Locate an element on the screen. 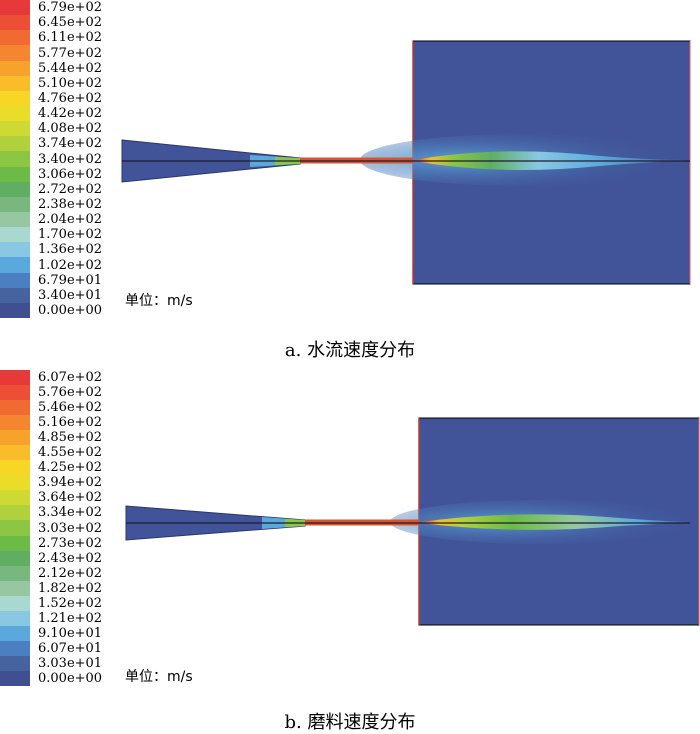  legend-label: 2.73e+02 is located at coordinates (70, 543).